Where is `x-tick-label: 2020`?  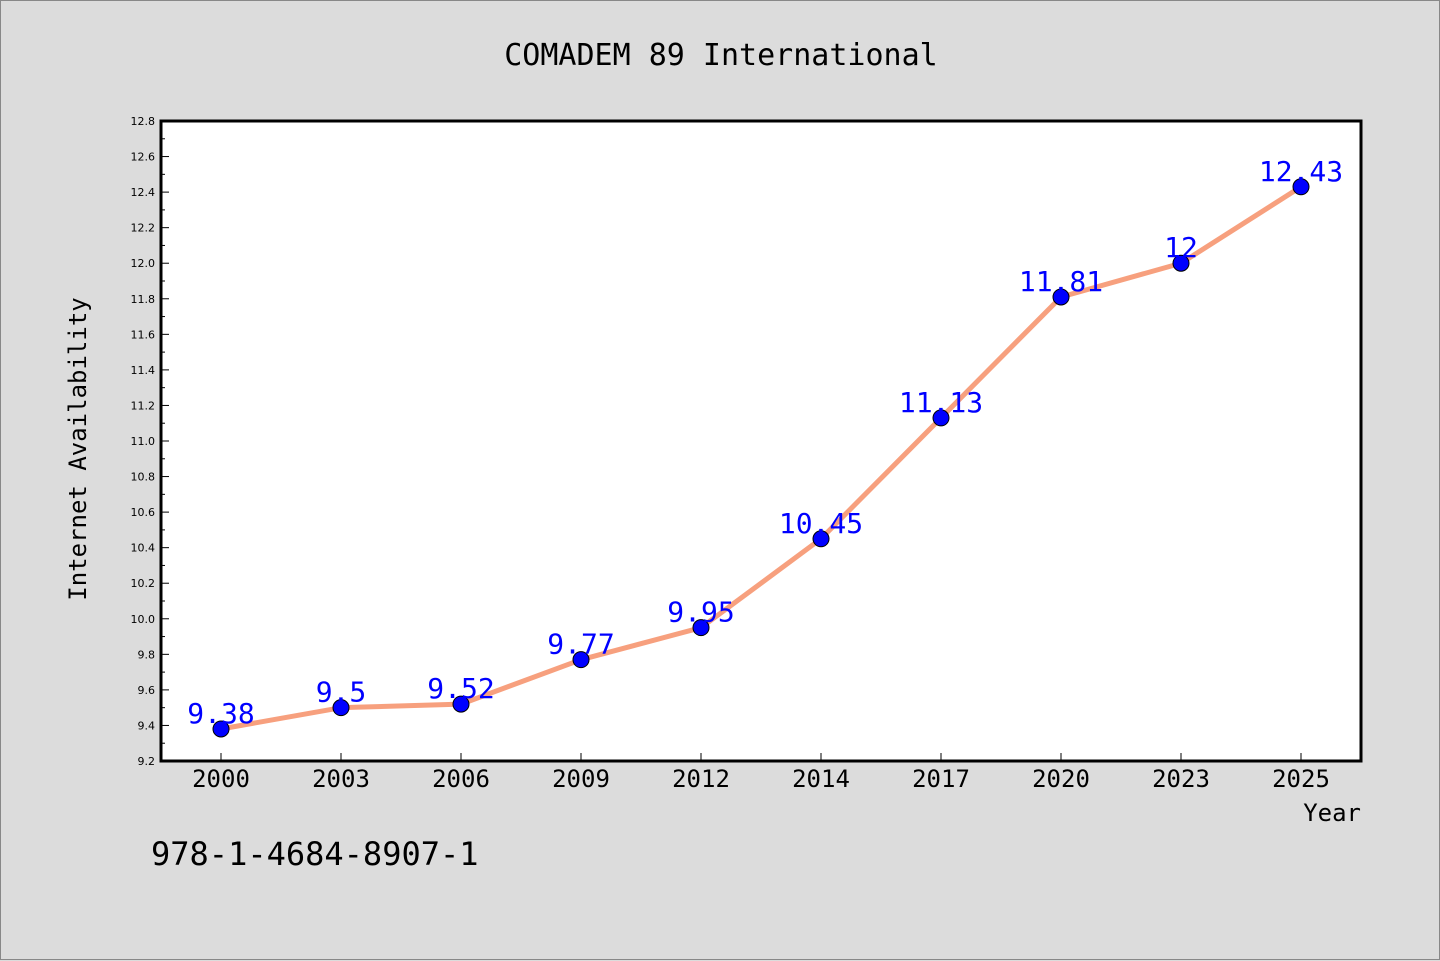 x-tick-label: 2020 is located at coordinates (1061, 779).